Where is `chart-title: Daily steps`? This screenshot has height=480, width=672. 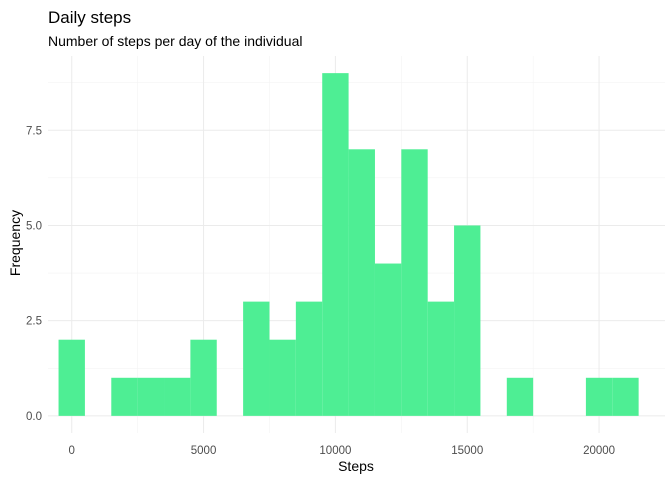
chart-title: Daily steps is located at coordinates (89, 17).